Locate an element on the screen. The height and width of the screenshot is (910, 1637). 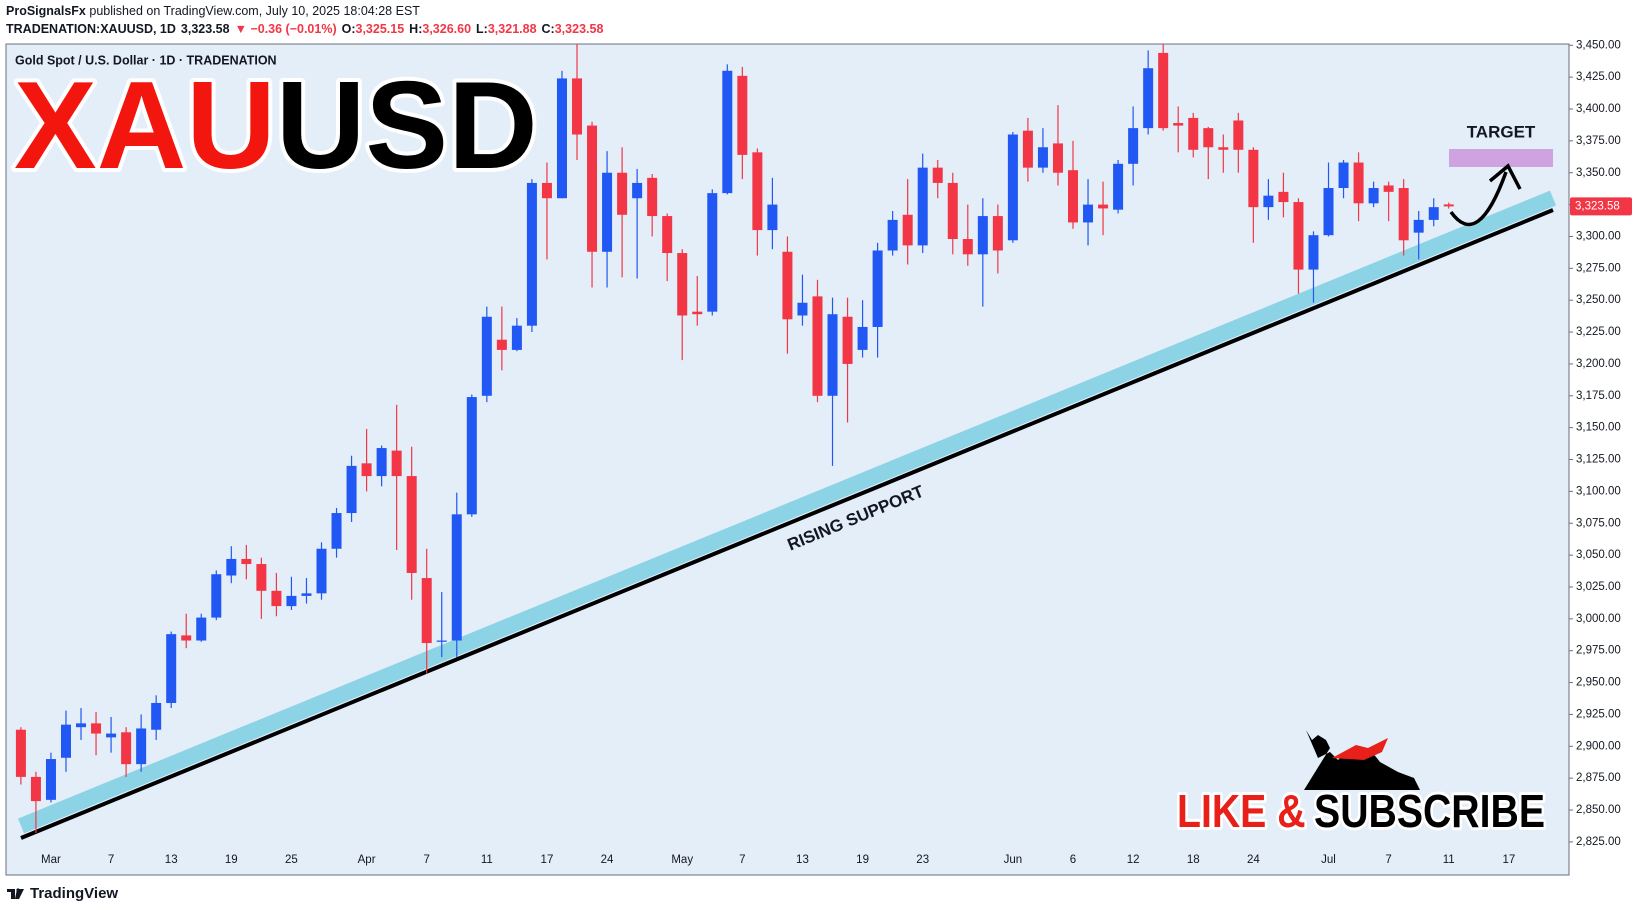
x-tick-label: 25 is located at coordinates (291, 860).